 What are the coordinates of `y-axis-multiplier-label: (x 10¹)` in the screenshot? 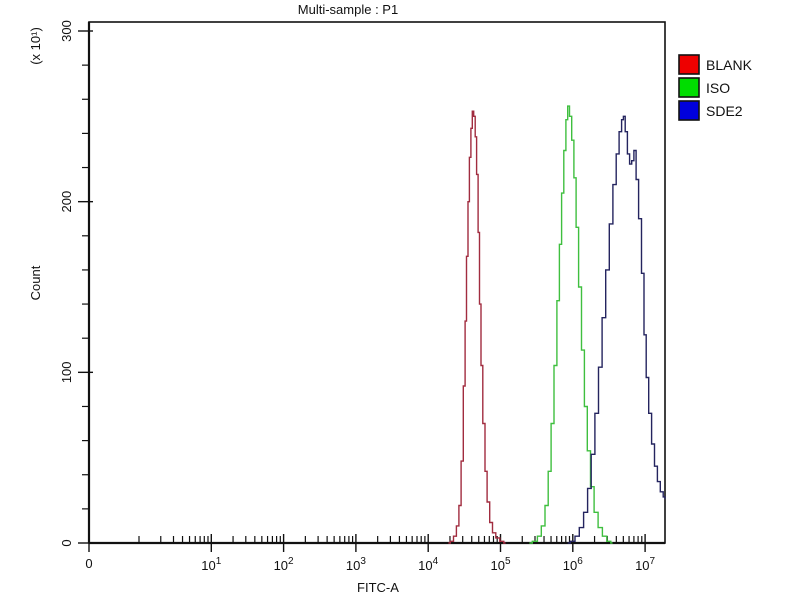 It's located at (35, 46).